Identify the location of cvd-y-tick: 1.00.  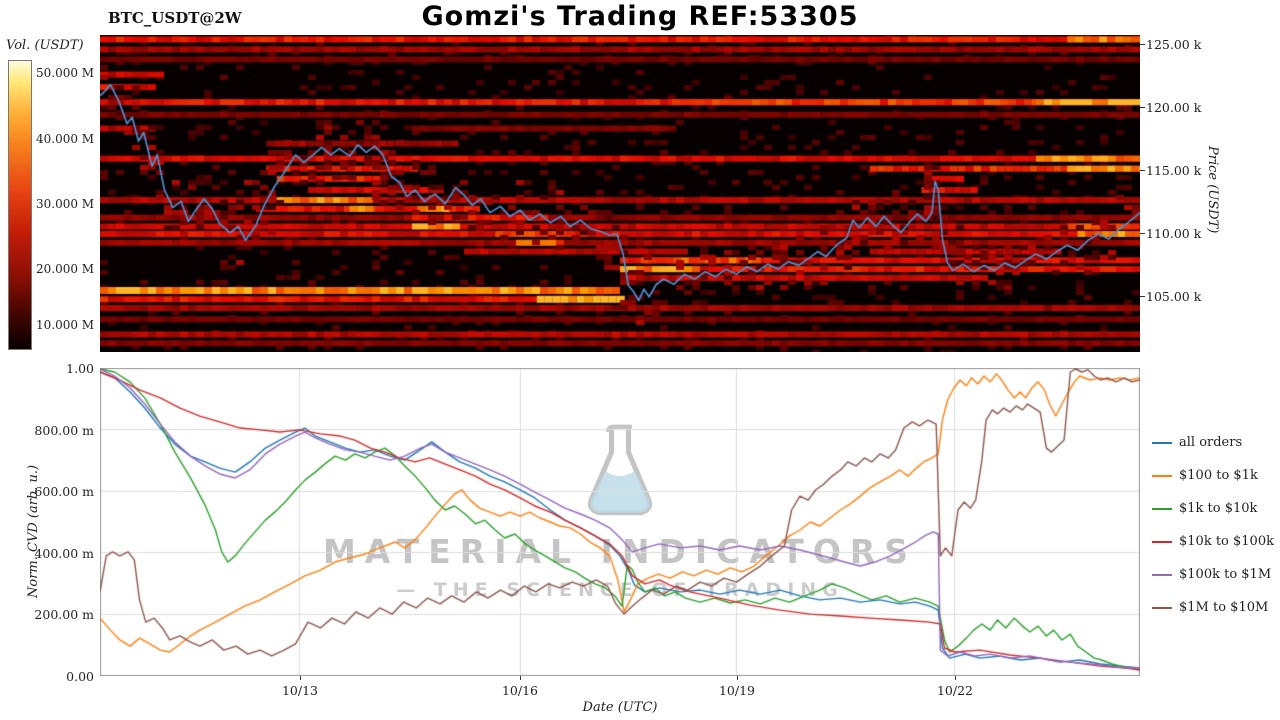
(80, 368).